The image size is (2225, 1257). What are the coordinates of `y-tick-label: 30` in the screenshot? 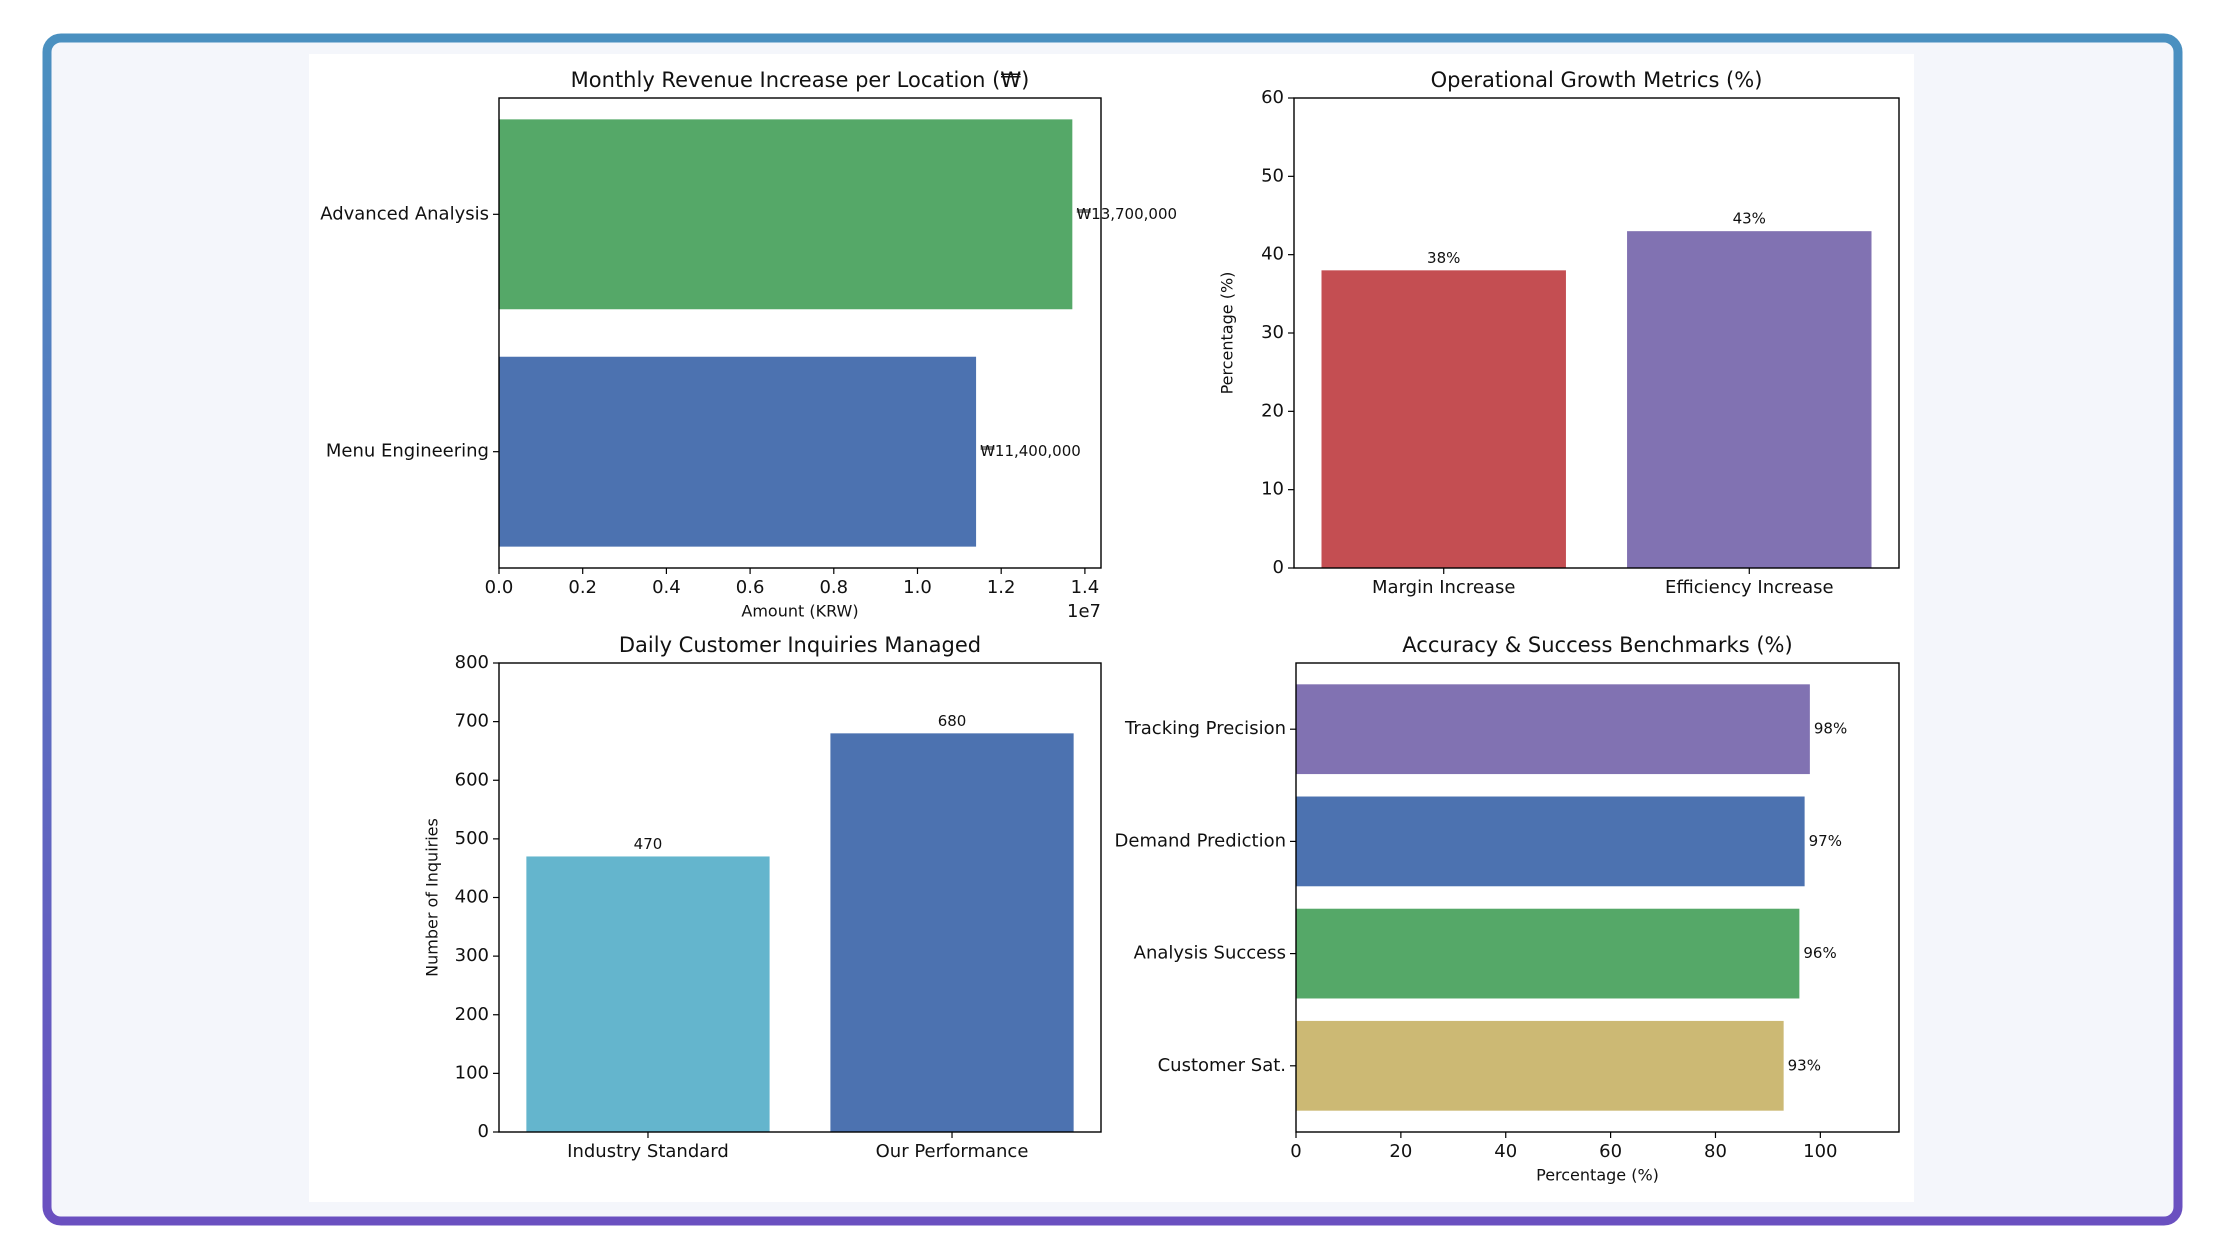 It's located at (1272, 332).